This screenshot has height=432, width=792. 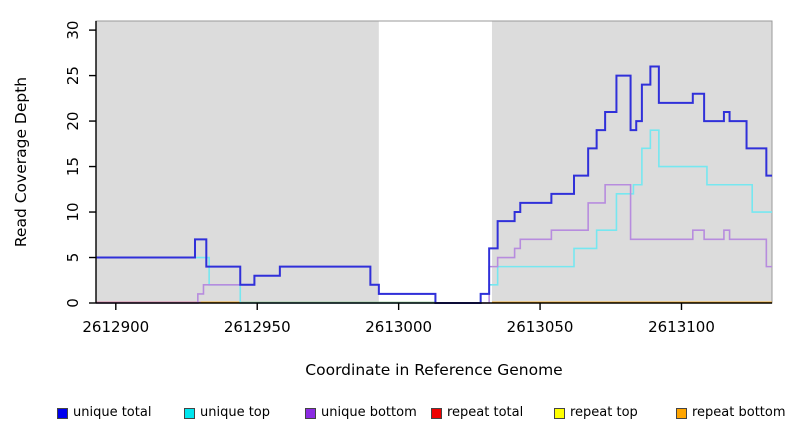 I want to click on x-tick-label: 2613050, so click(x=540, y=327).